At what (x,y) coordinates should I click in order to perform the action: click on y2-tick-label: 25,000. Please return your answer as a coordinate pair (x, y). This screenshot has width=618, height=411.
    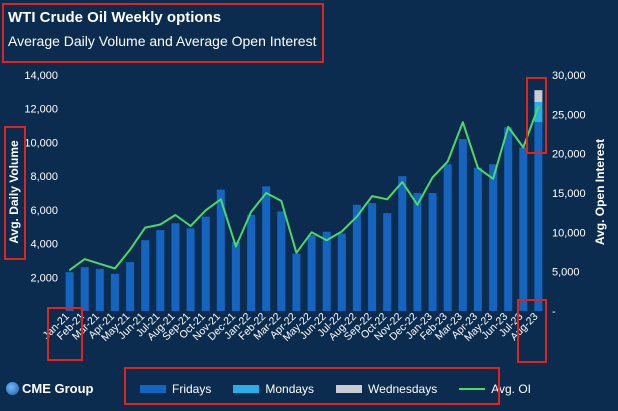
    Looking at the image, I should click on (569, 115).